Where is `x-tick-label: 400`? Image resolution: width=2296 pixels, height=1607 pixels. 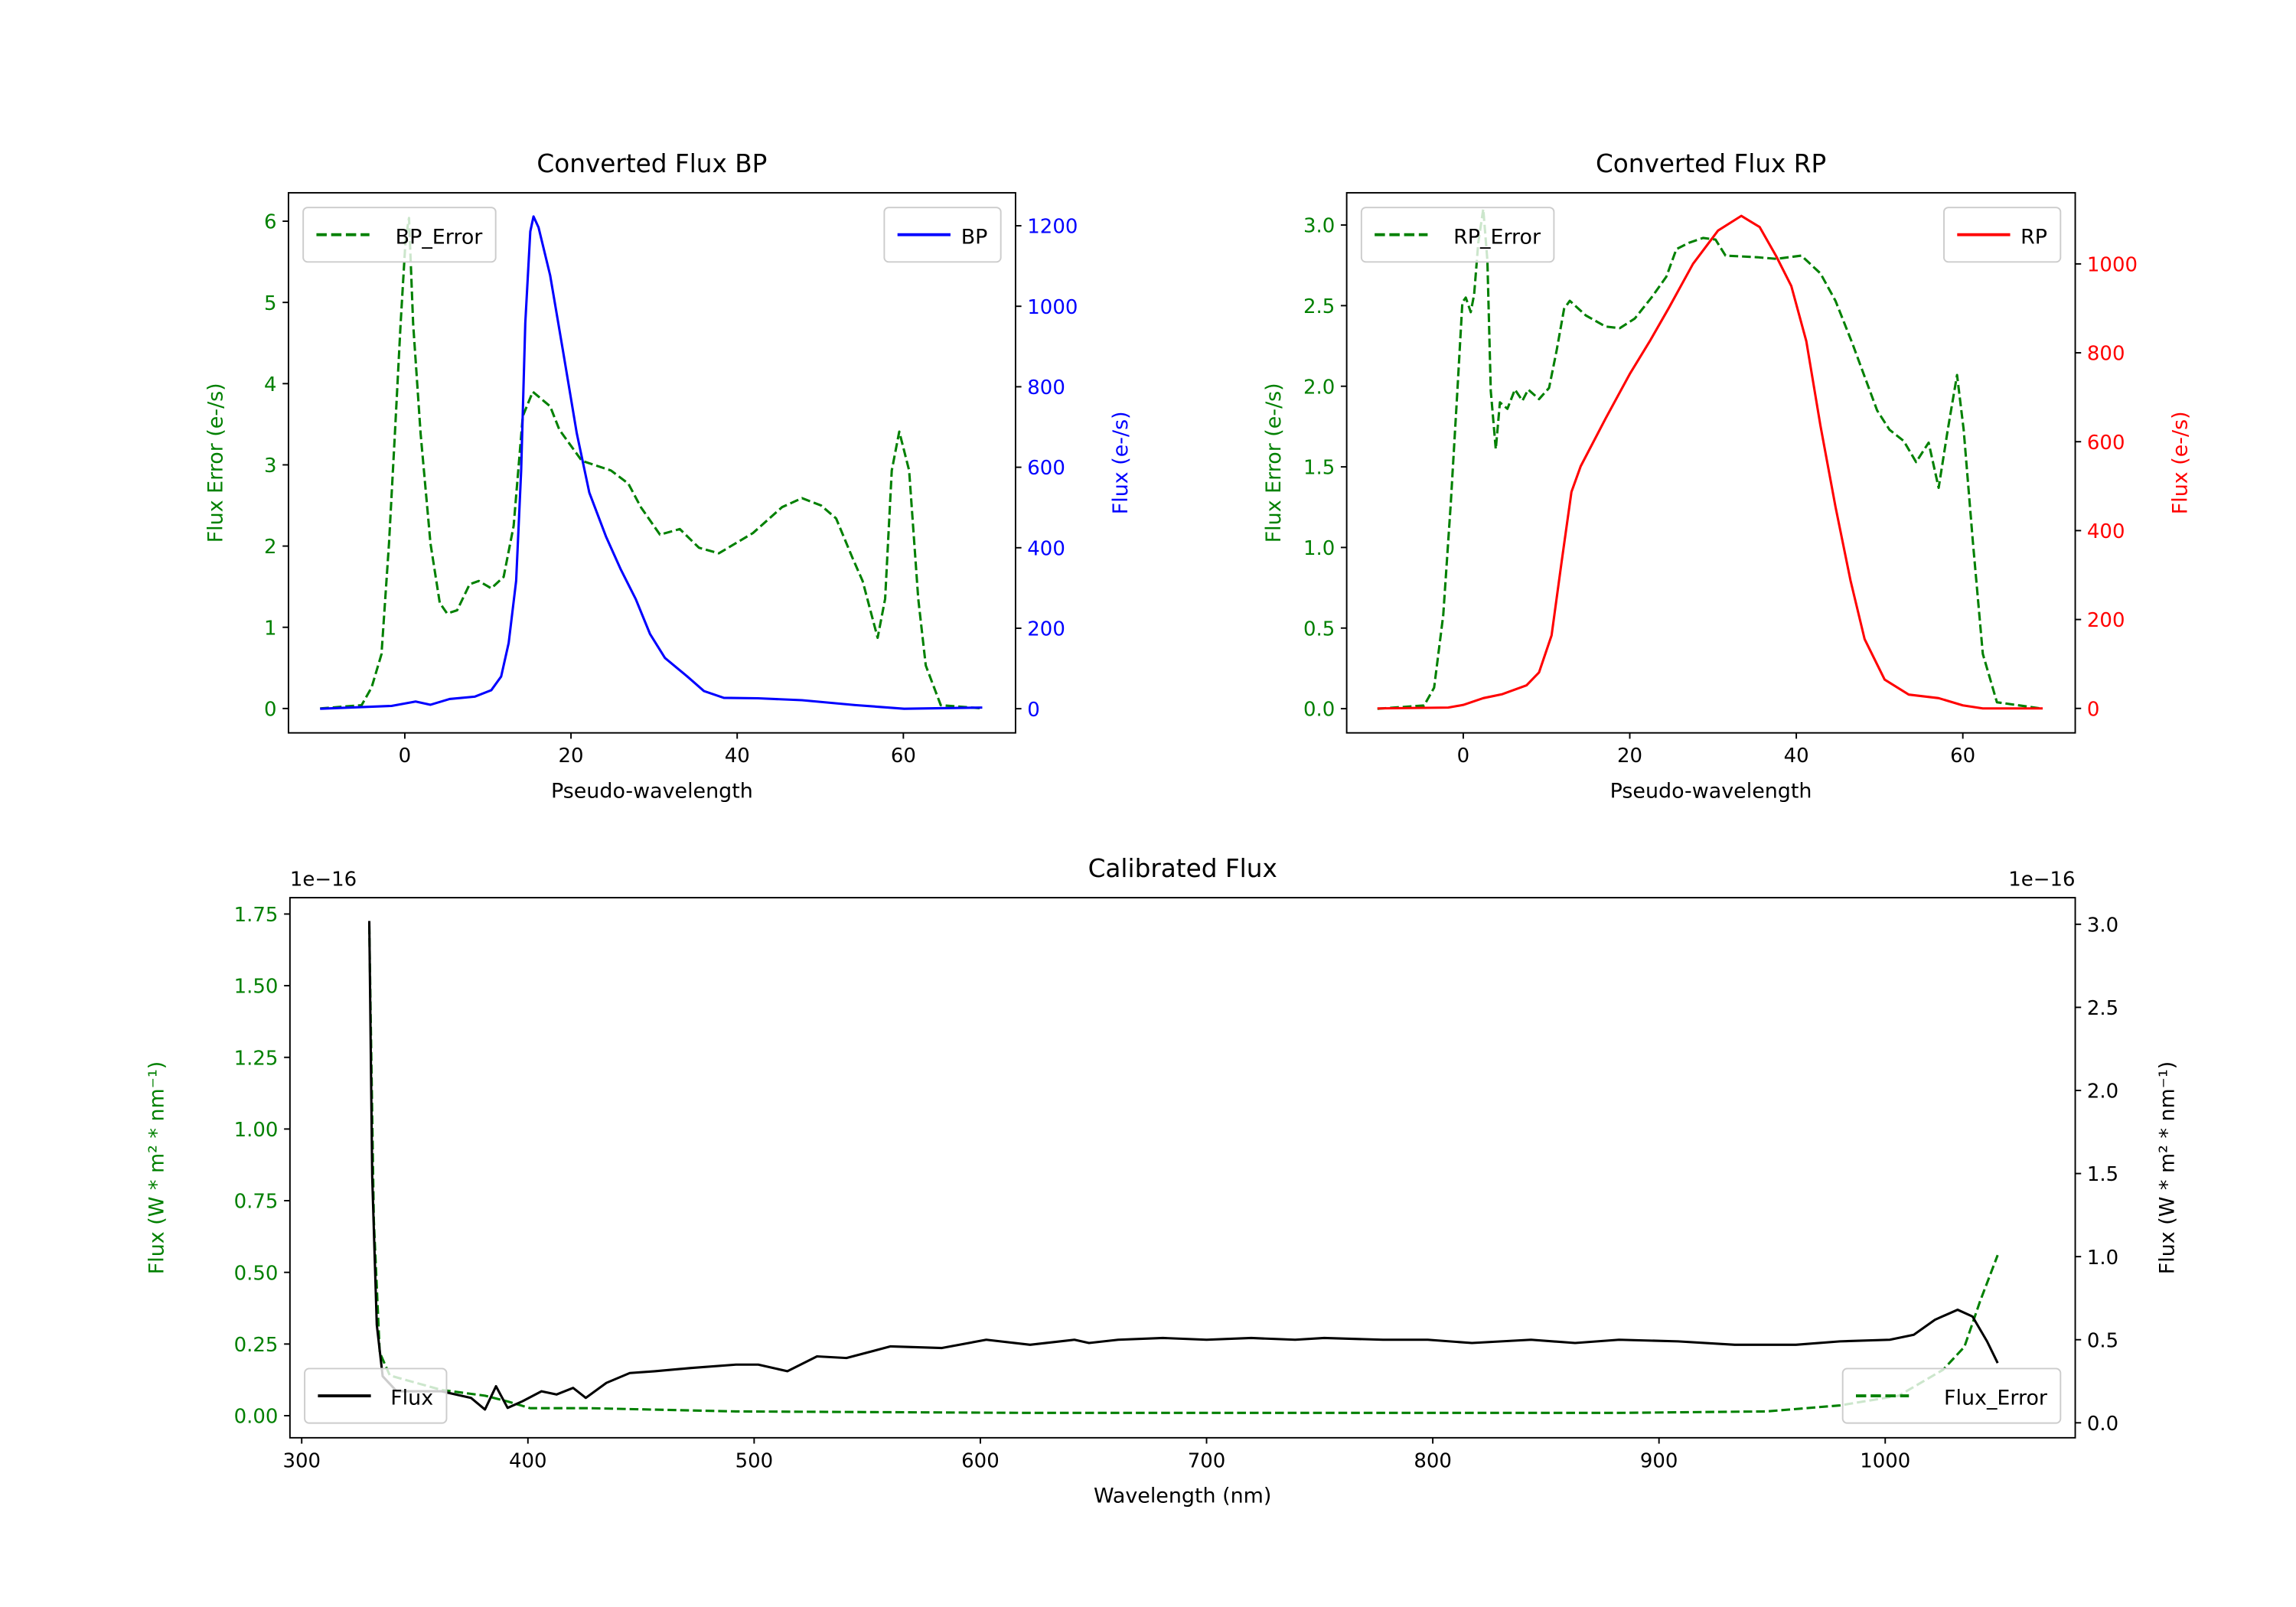
x-tick-label: 400 is located at coordinates (528, 1460).